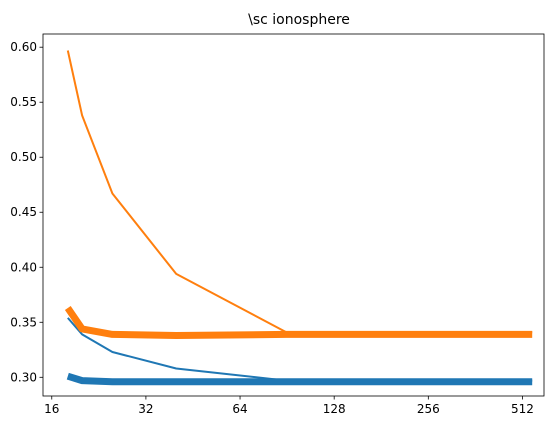 The width and height of the screenshot is (556, 439). Describe the element at coordinates (334, 409) in the screenshot. I see `x-tick-label: 128` at that location.